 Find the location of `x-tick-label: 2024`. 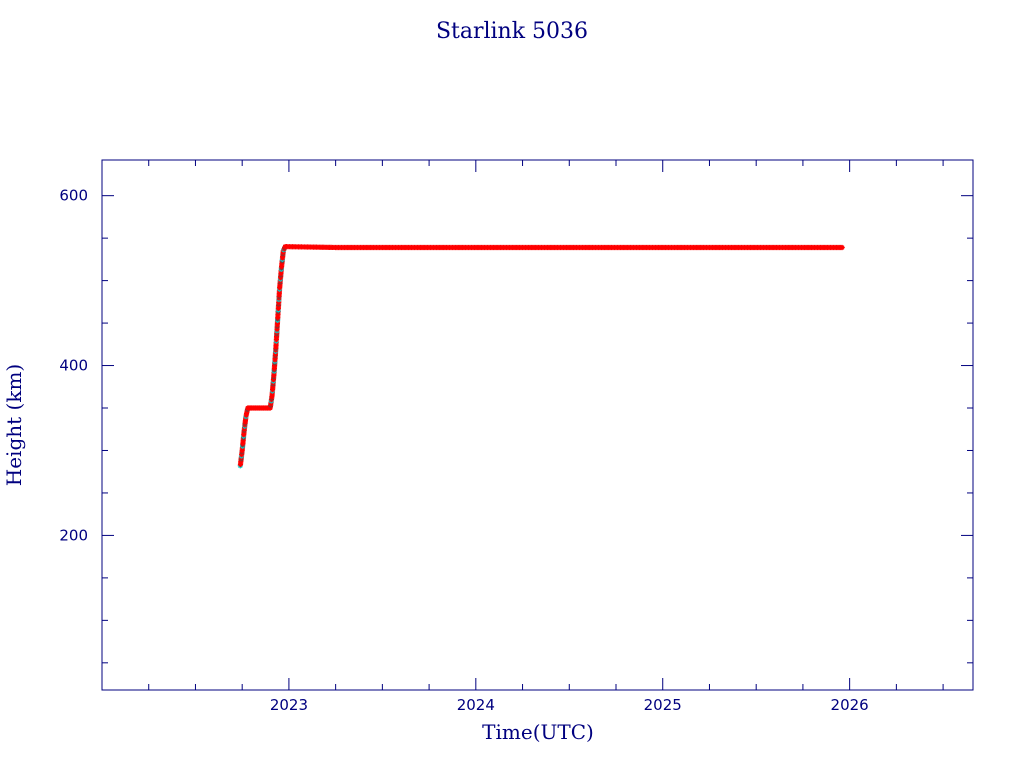

x-tick-label: 2024 is located at coordinates (476, 705).